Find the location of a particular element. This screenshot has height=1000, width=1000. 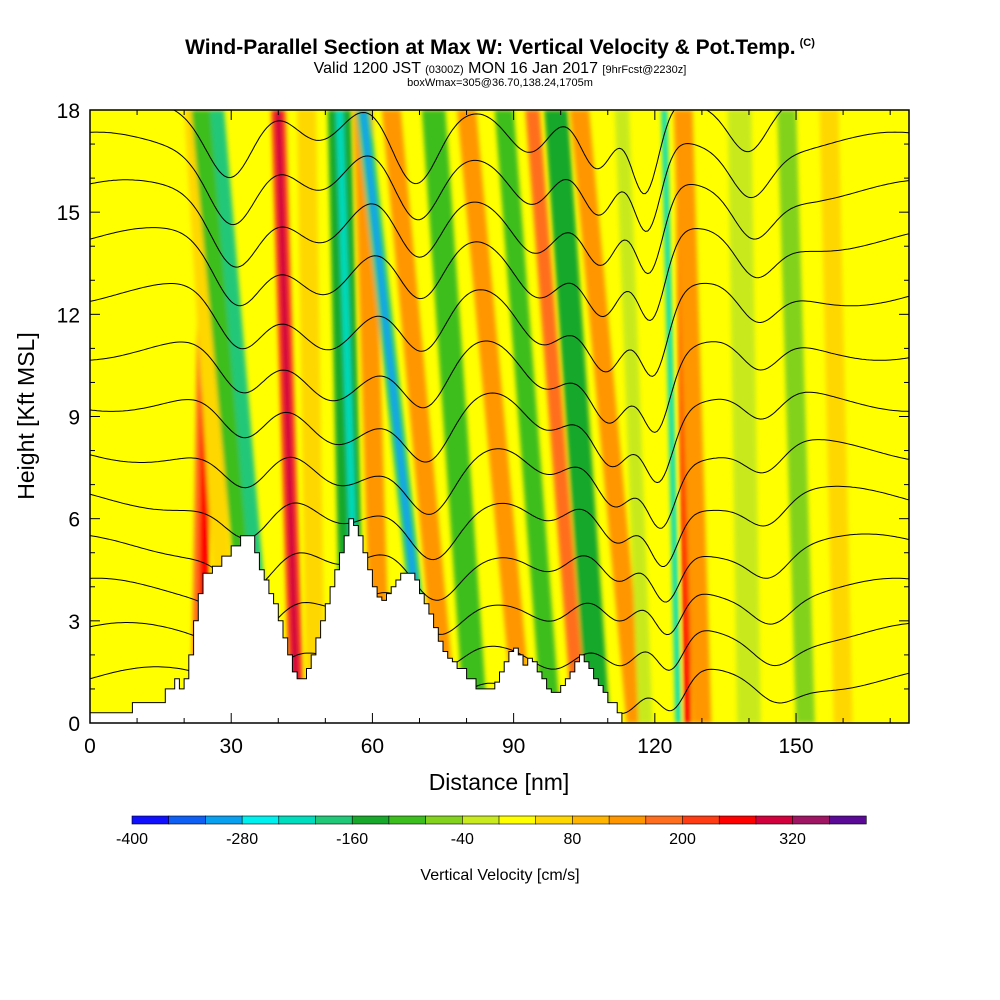

x-tick-label: 60 is located at coordinates (372, 746).